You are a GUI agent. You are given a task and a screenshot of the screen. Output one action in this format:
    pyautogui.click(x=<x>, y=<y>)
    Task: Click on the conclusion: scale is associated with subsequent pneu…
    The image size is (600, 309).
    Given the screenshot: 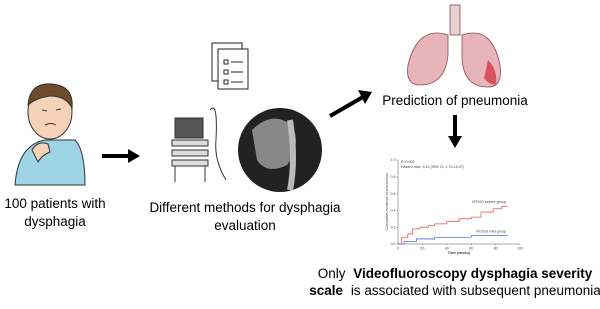 What is the action you would take?
    pyautogui.click(x=454, y=290)
    